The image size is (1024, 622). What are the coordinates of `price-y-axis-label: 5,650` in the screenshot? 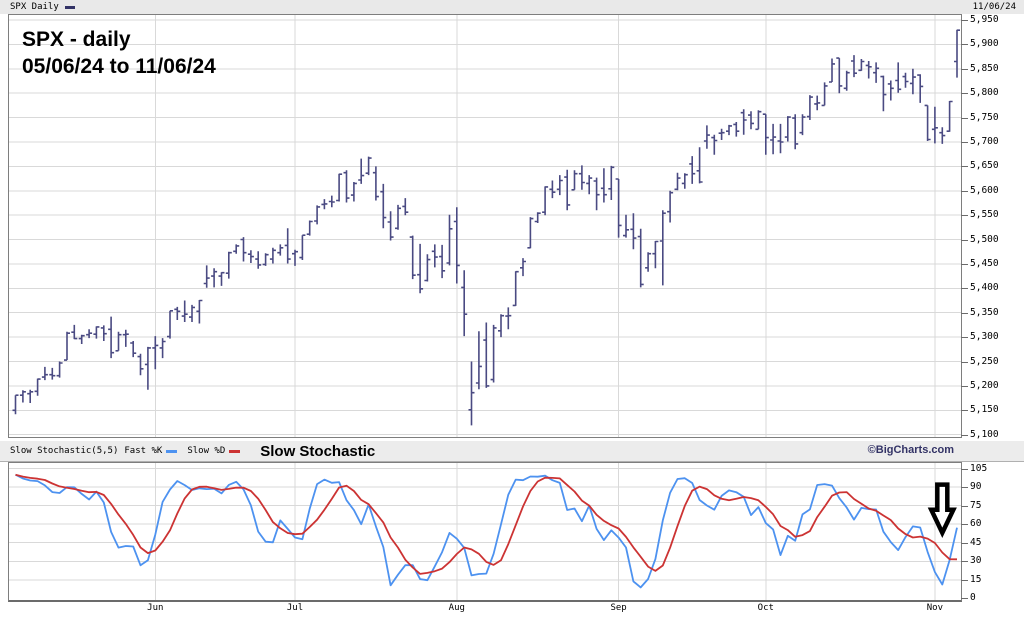 It's located at (980, 166).